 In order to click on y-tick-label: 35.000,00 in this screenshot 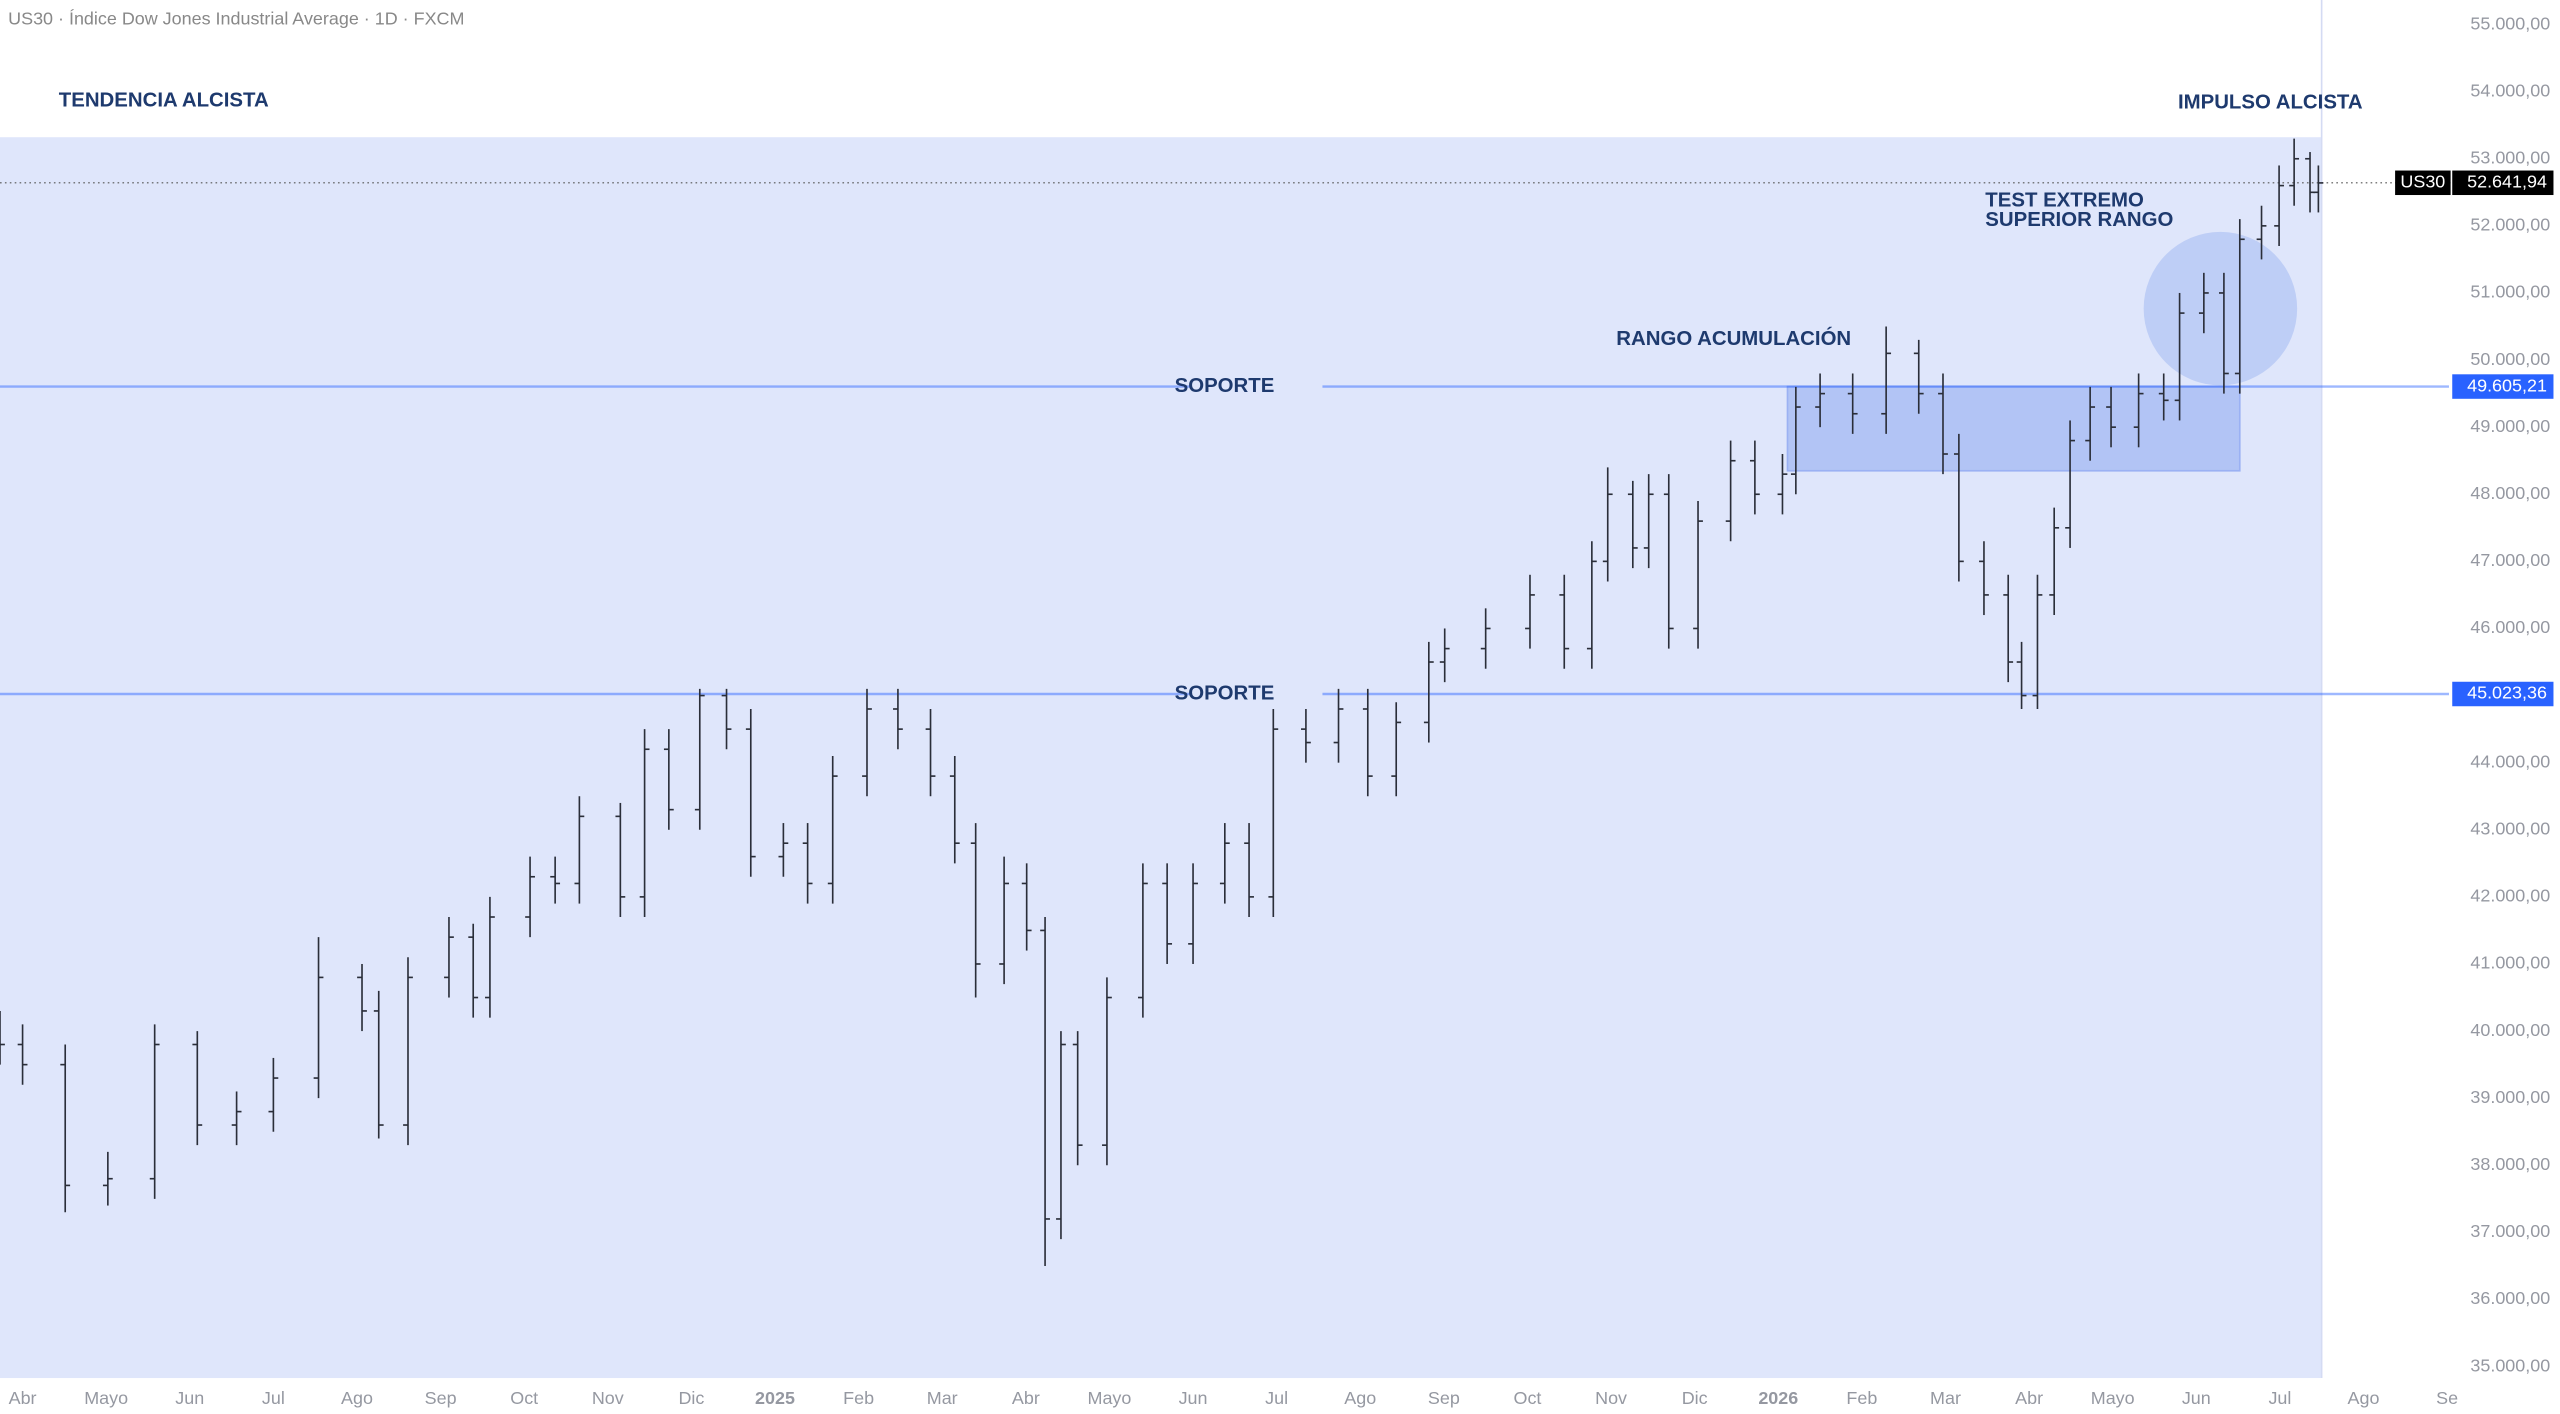, I will do `click(2510, 1365)`.